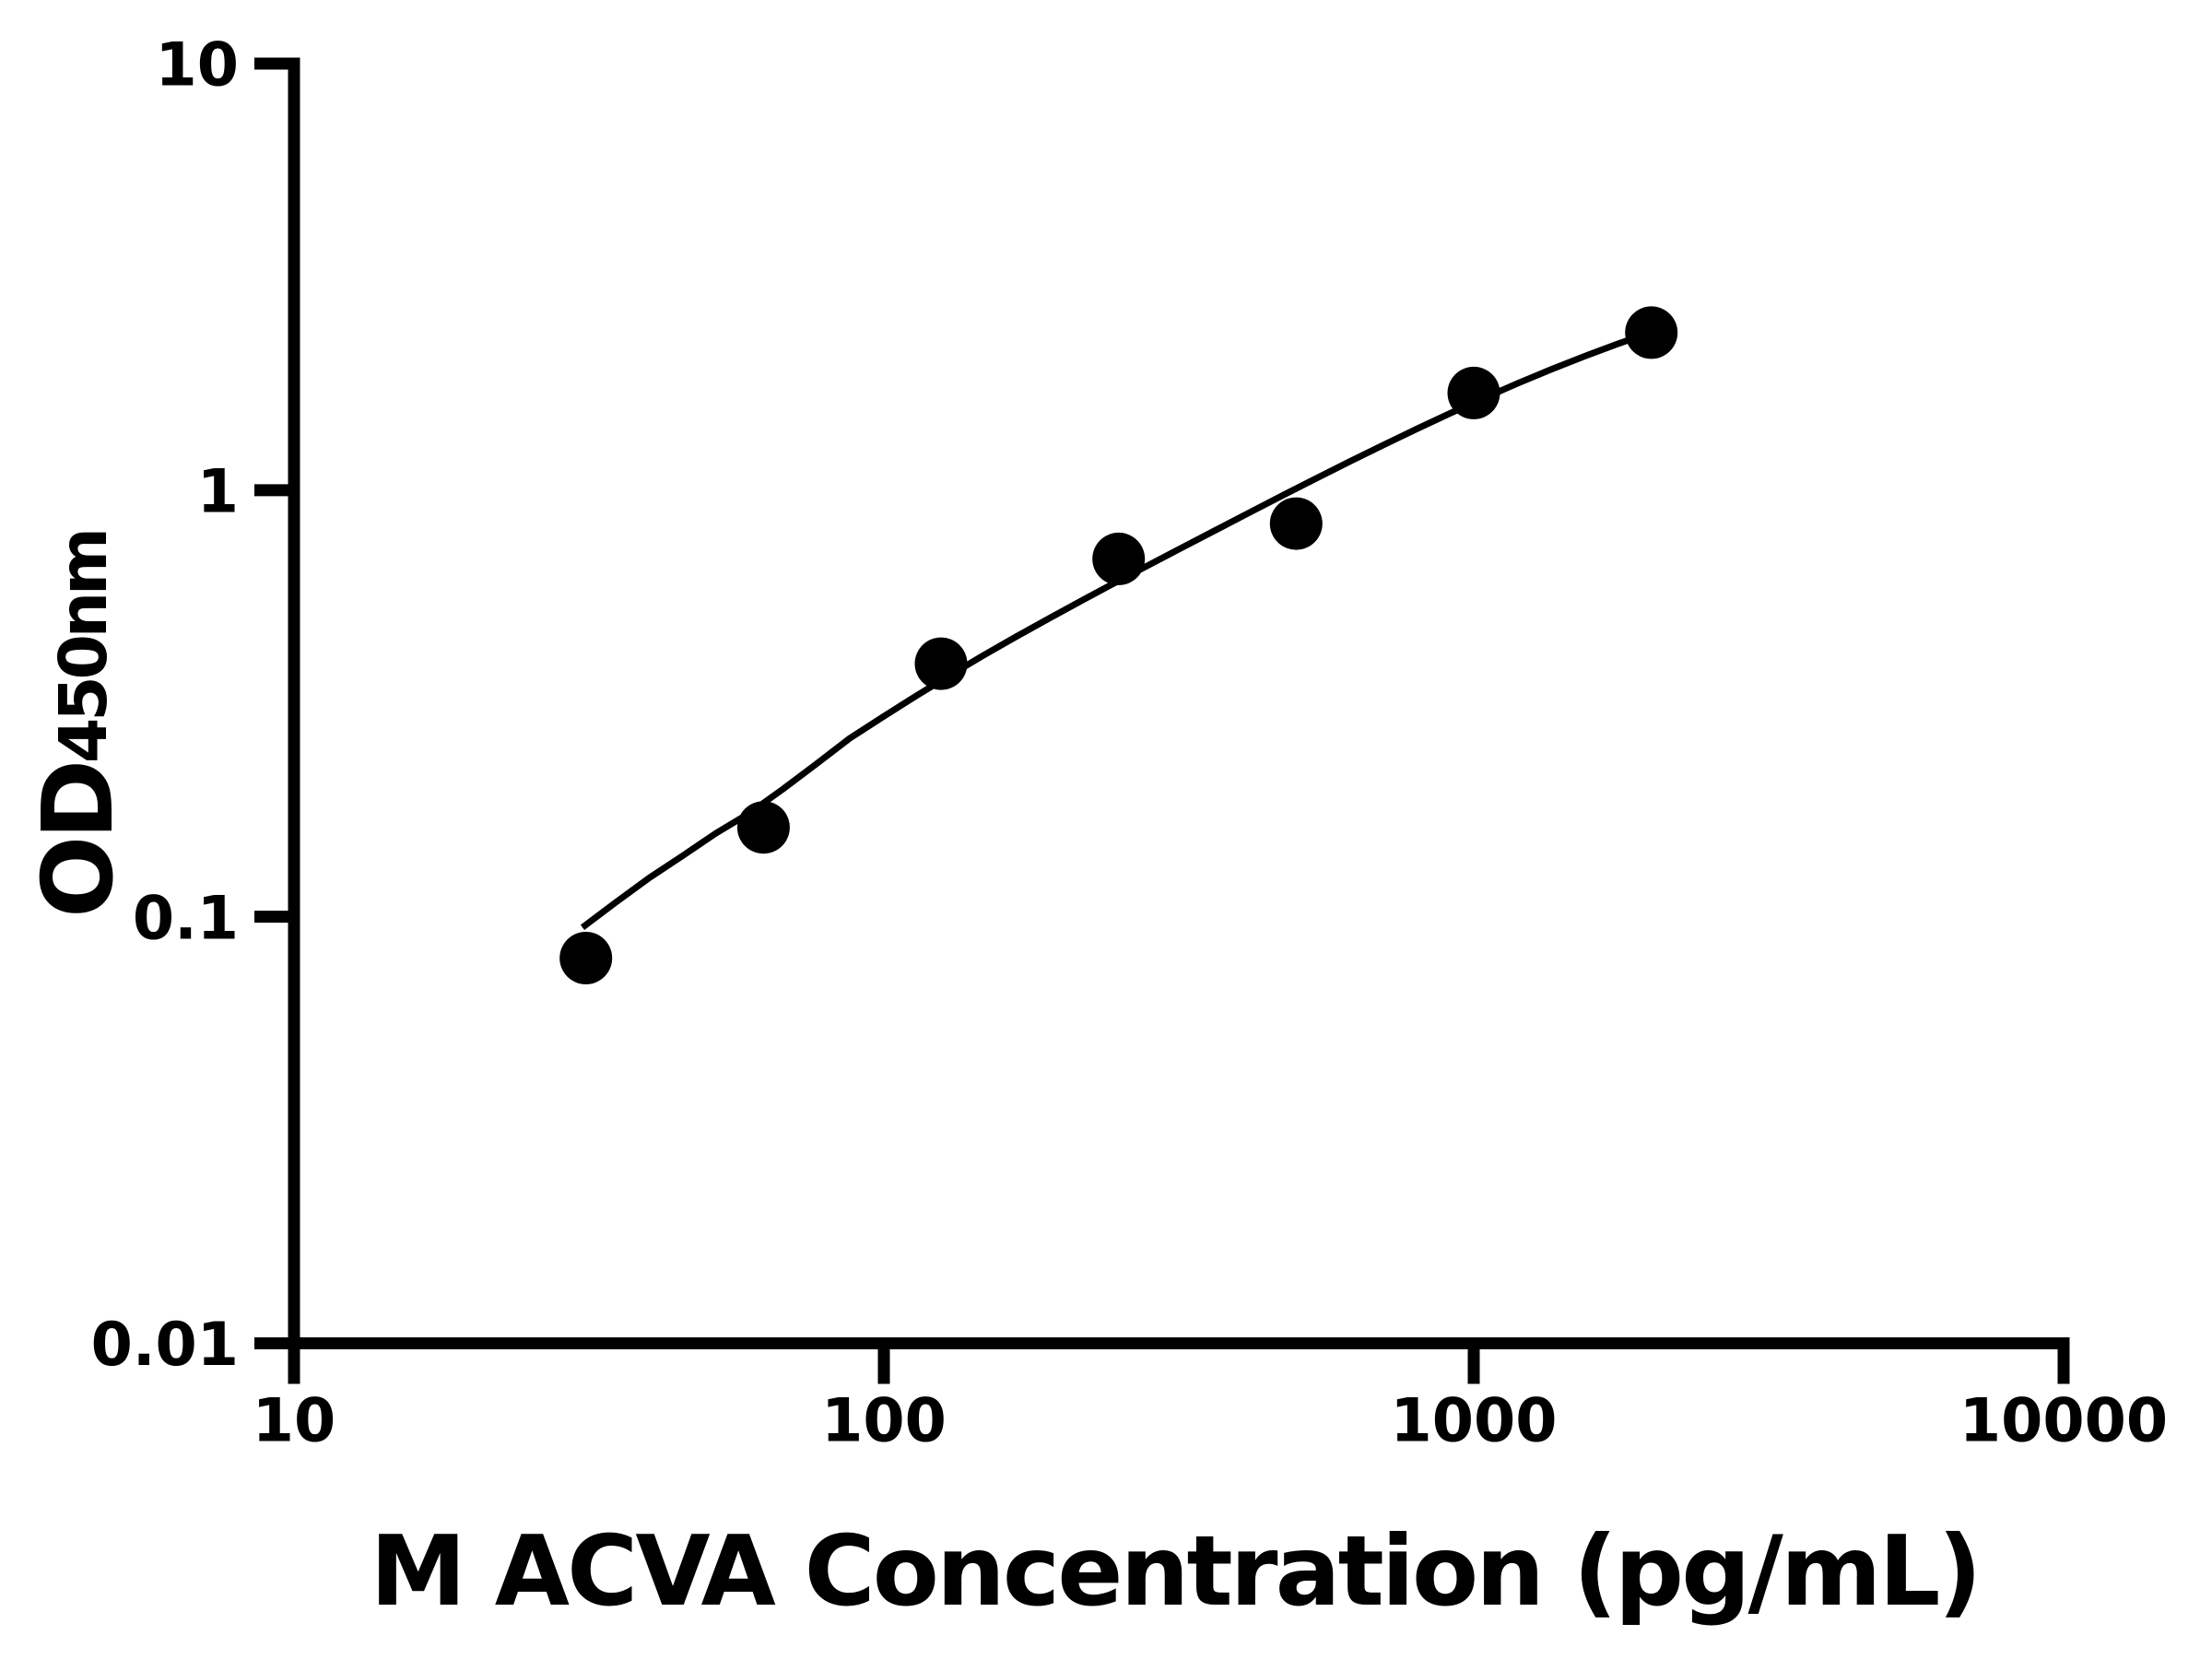 This screenshot has width=2212, height=1659. I want to click on y-tick-label: 0.1, so click(186, 918).